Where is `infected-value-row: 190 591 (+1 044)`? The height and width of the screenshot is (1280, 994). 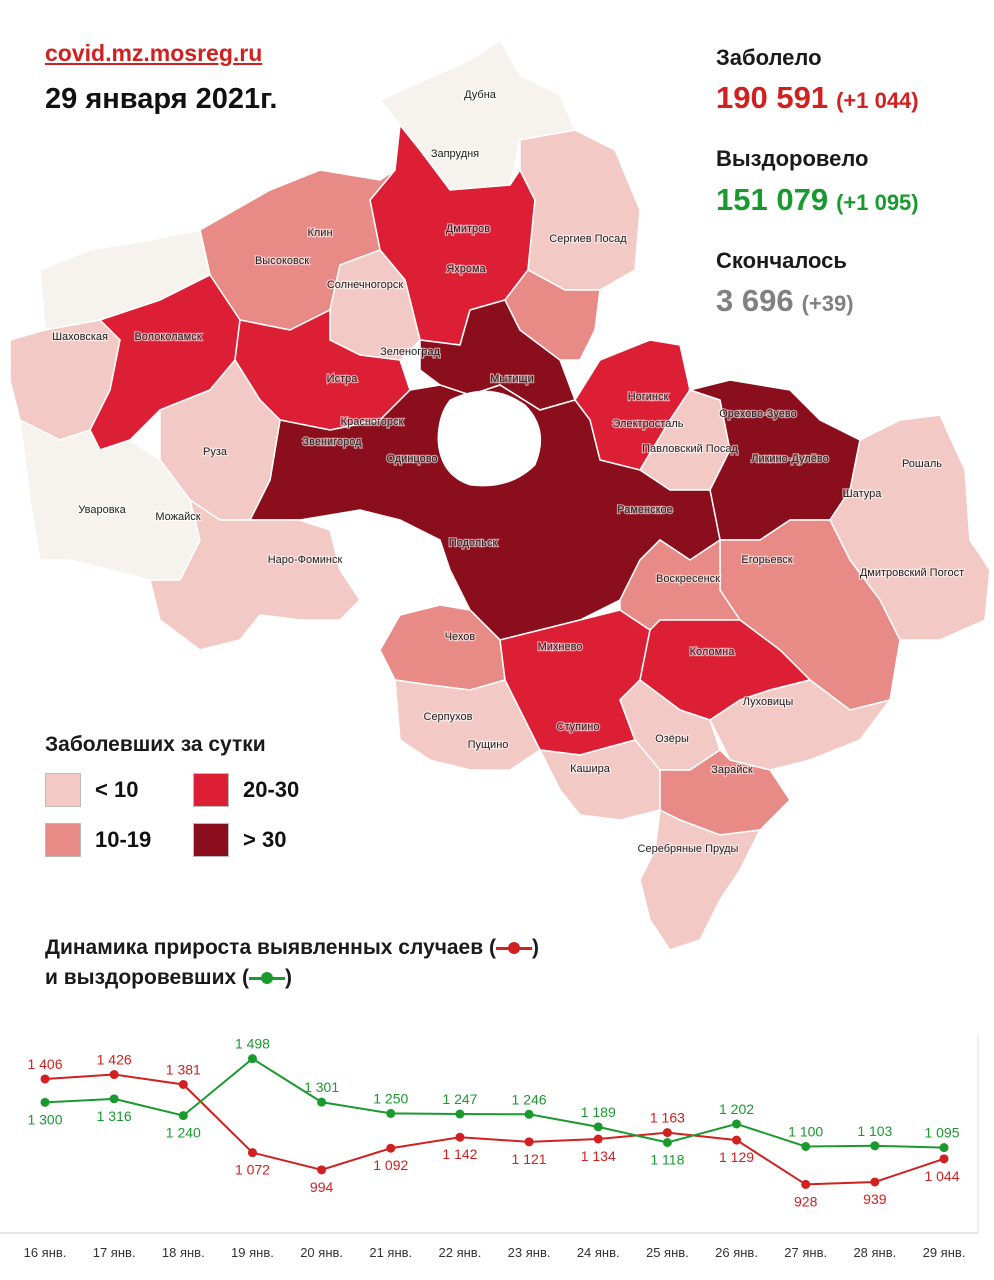 infected-value-row: 190 591 (+1 044) is located at coordinates (817, 98).